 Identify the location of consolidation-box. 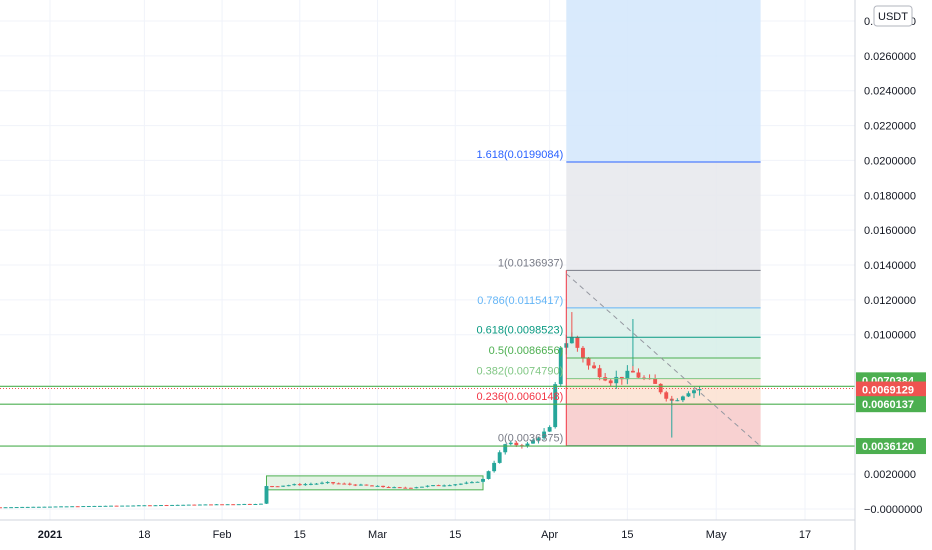
(374, 483).